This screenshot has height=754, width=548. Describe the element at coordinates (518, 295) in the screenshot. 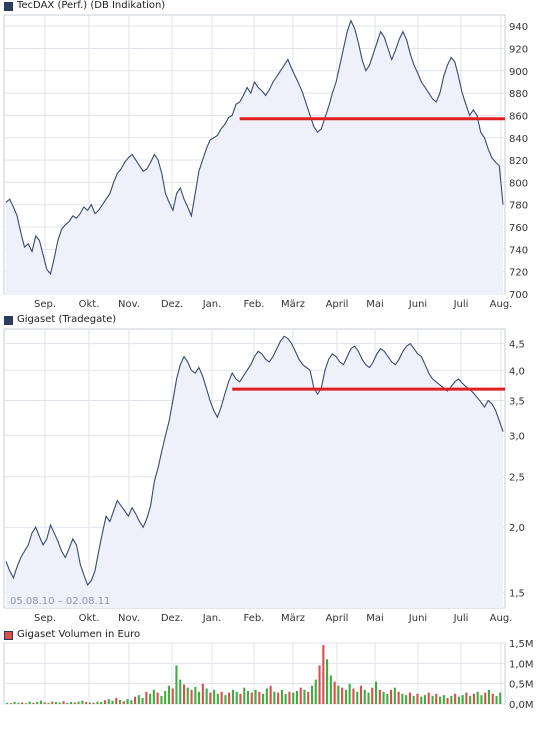

I see `tecdax-ytick-label: 700` at that location.